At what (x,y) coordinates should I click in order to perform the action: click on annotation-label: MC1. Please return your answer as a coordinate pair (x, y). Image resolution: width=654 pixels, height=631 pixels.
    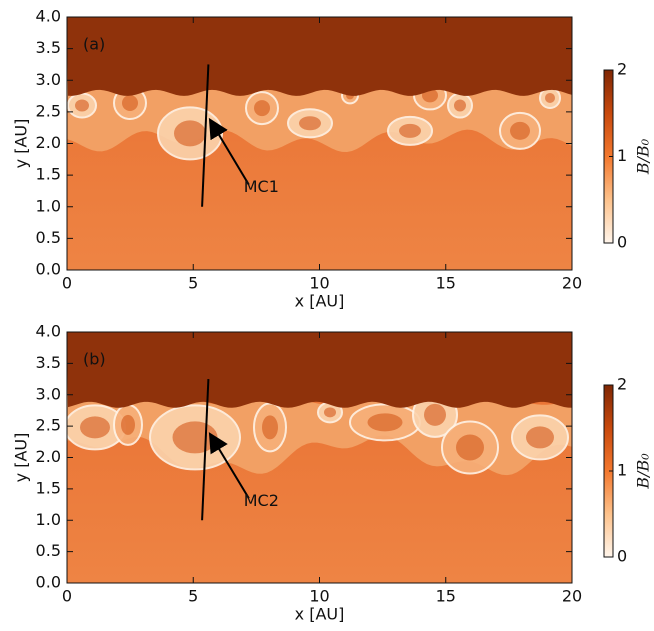
    Looking at the image, I should click on (261, 186).